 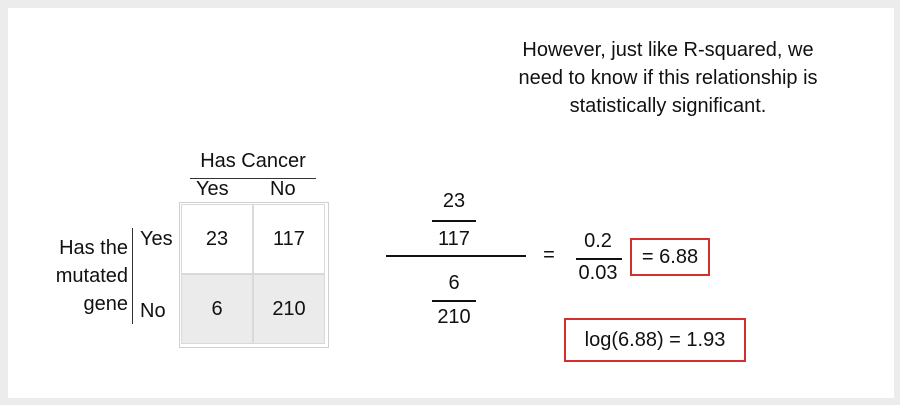 I want to click on contingency-table: 23 117 6 210, so click(x=254, y=275).